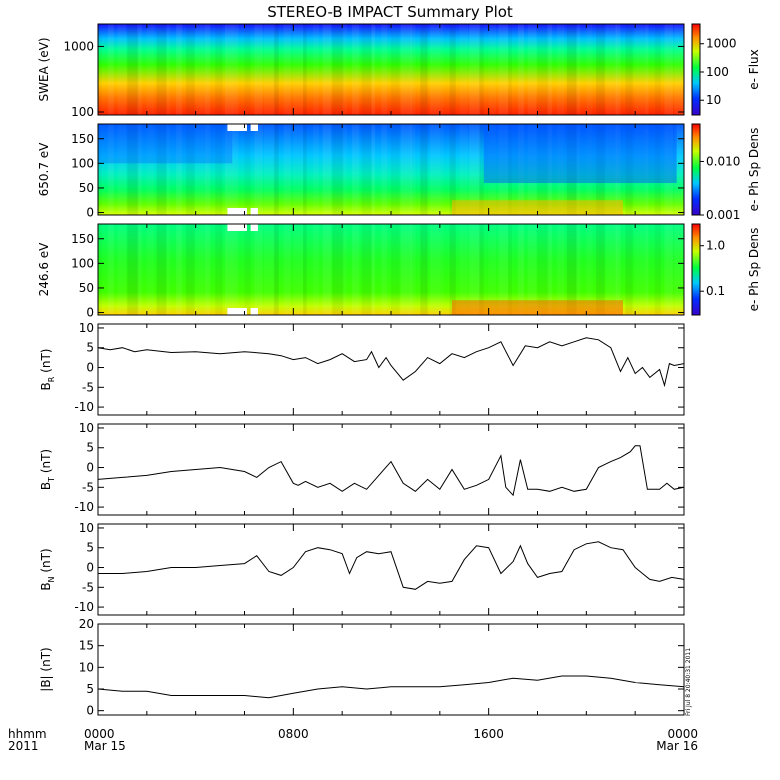 Image resolution: width=780 pixels, height=780 pixels. What do you see at coordinates (90, 348) in the screenshot?
I see `br-ytick-label: 5` at bounding box center [90, 348].